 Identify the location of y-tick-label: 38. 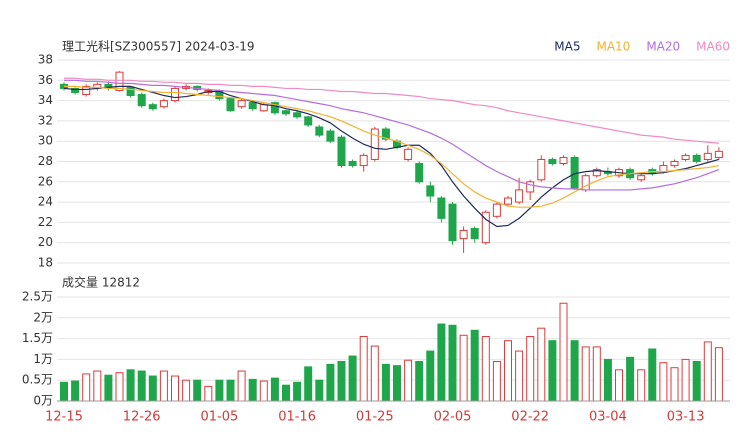
(45, 60).